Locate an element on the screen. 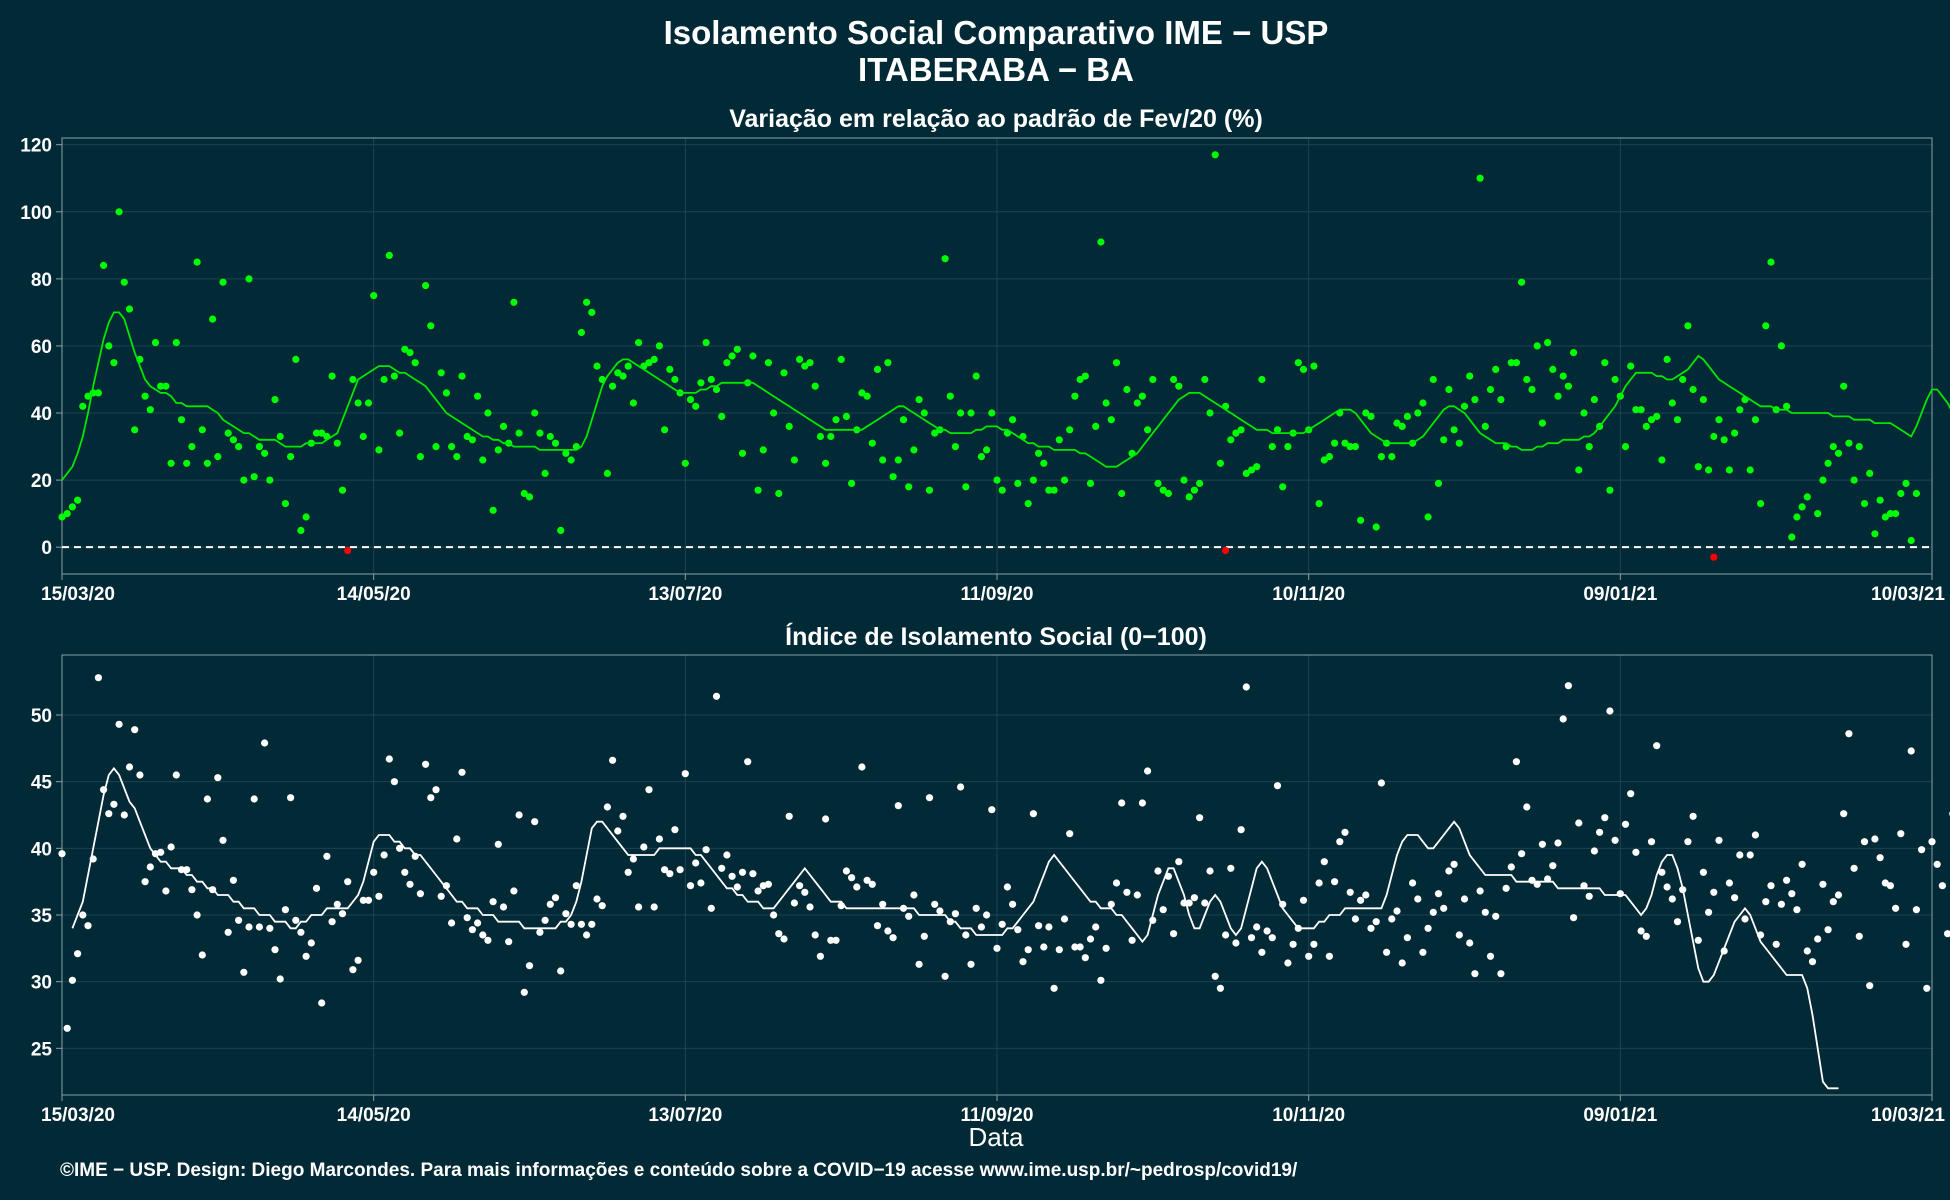 This screenshot has width=1950, height=1200. x-tick-label: 10/11/20 is located at coordinates (1308, 1115).